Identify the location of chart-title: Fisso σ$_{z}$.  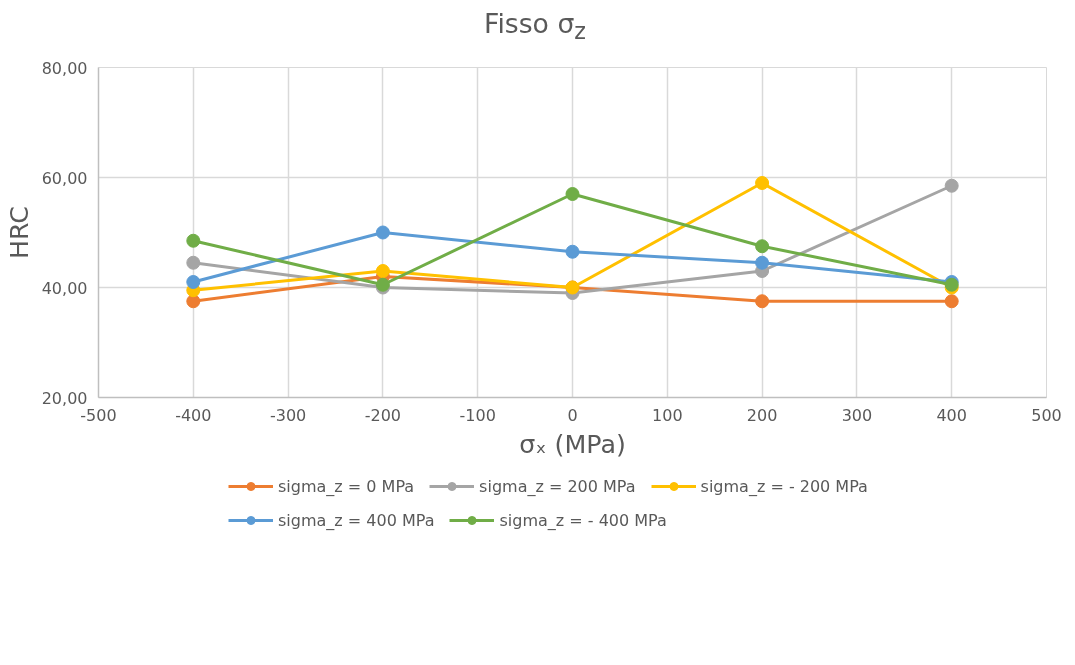
(535, 27).